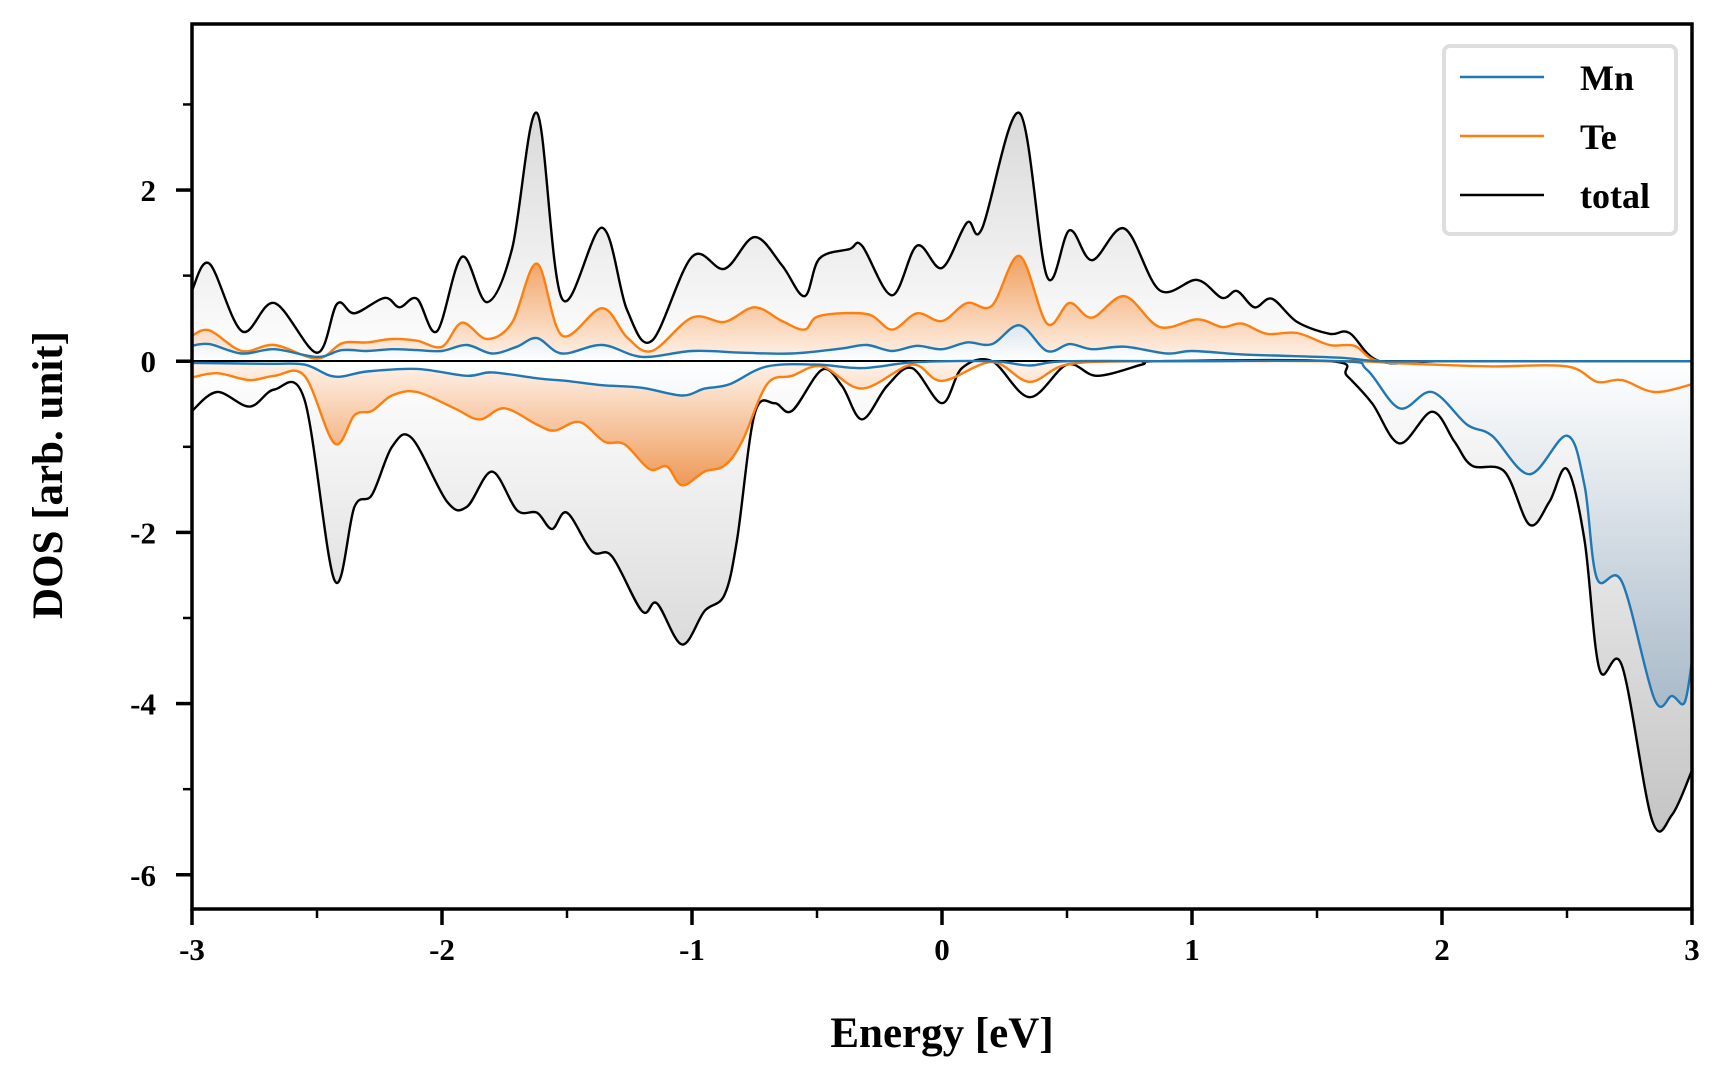 This screenshot has width=1728, height=1080. I want to click on line-te-up, so click(942, 309).